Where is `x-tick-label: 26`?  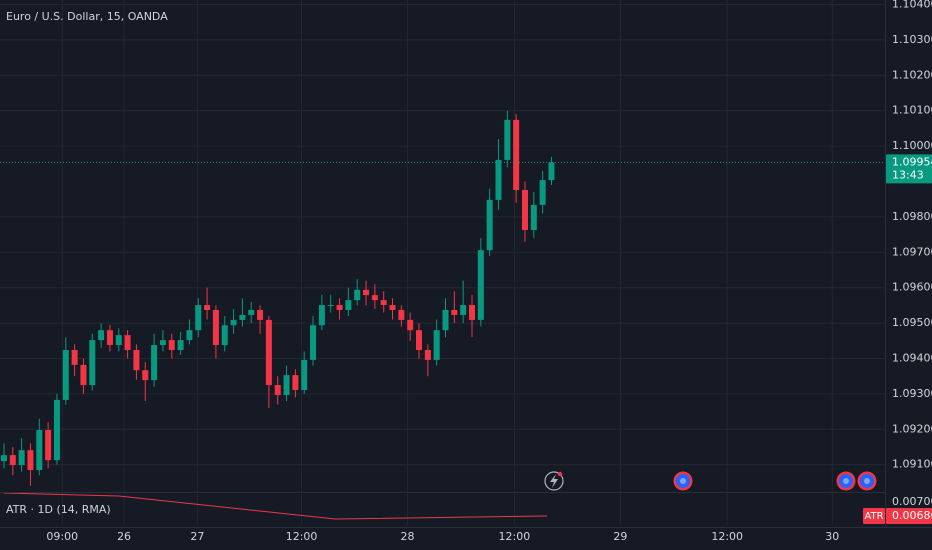
x-tick-label: 26 is located at coordinates (124, 536).